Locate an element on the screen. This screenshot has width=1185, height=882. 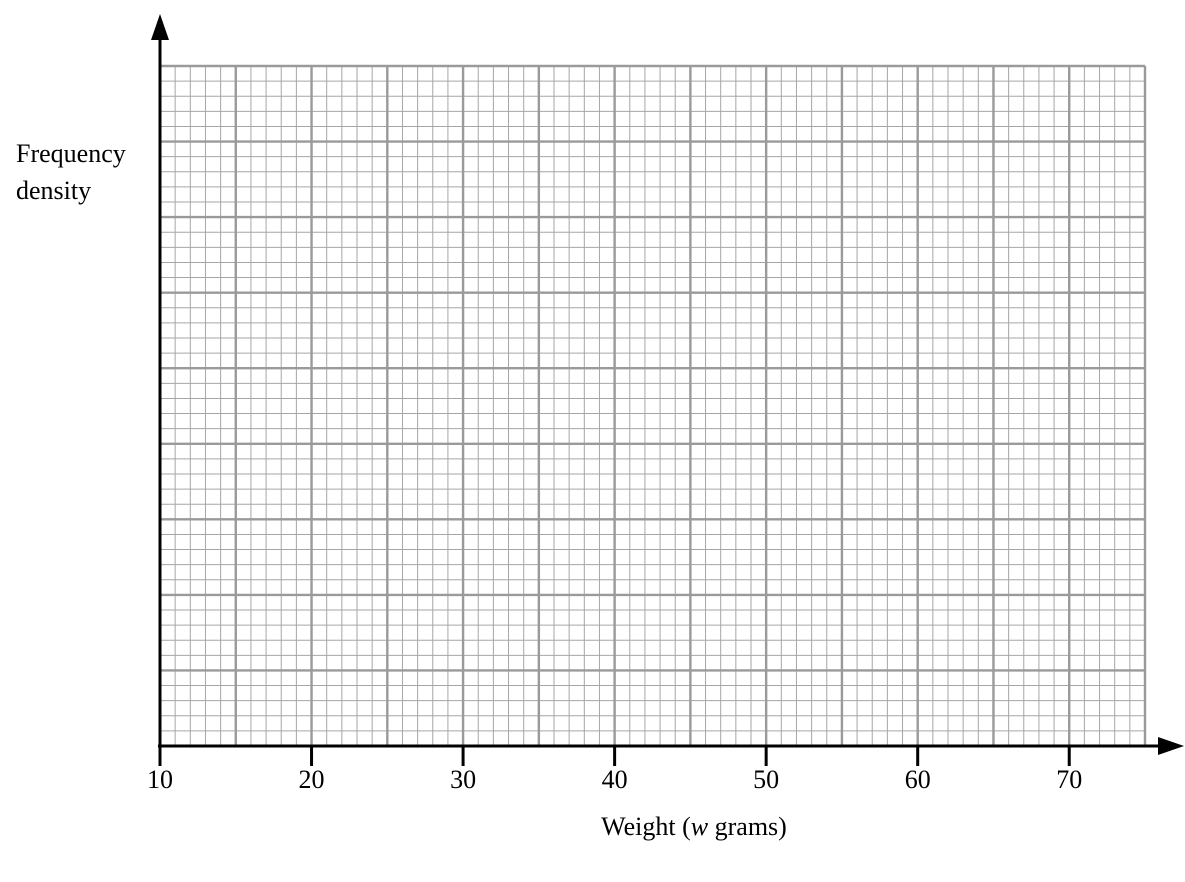
x-axis-title-part-1: Weight ( is located at coordinates (646, 826).